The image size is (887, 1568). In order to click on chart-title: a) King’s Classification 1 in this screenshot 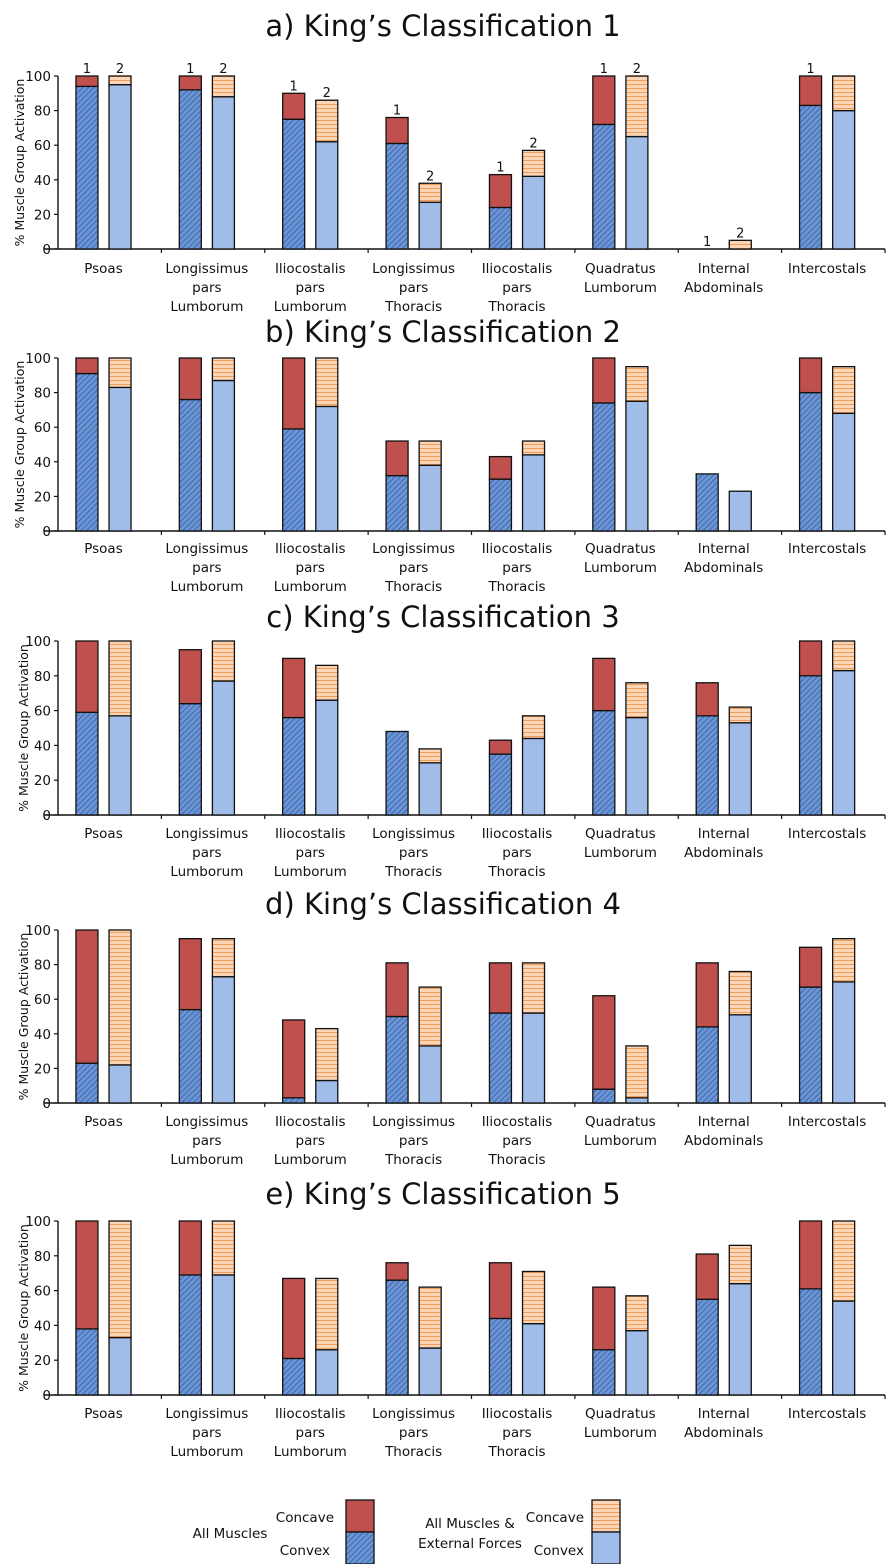, I will do `click(442, 26)`.